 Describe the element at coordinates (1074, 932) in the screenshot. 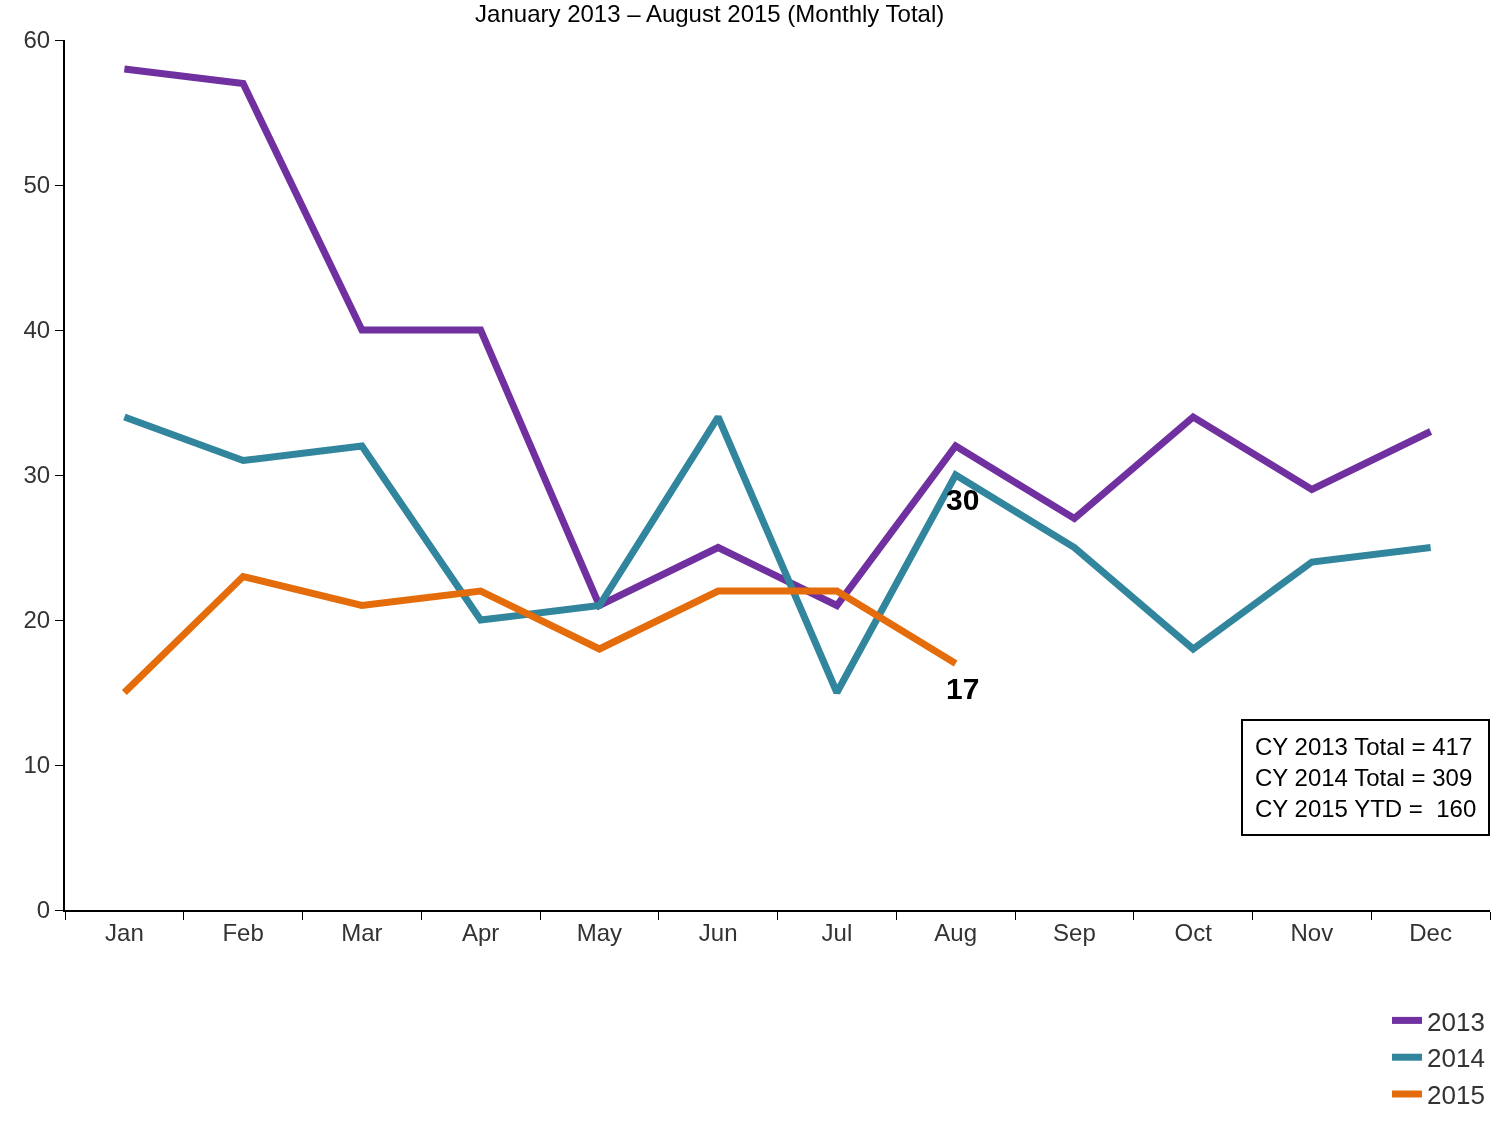

I see `x-tick-label: Sep` at that location.